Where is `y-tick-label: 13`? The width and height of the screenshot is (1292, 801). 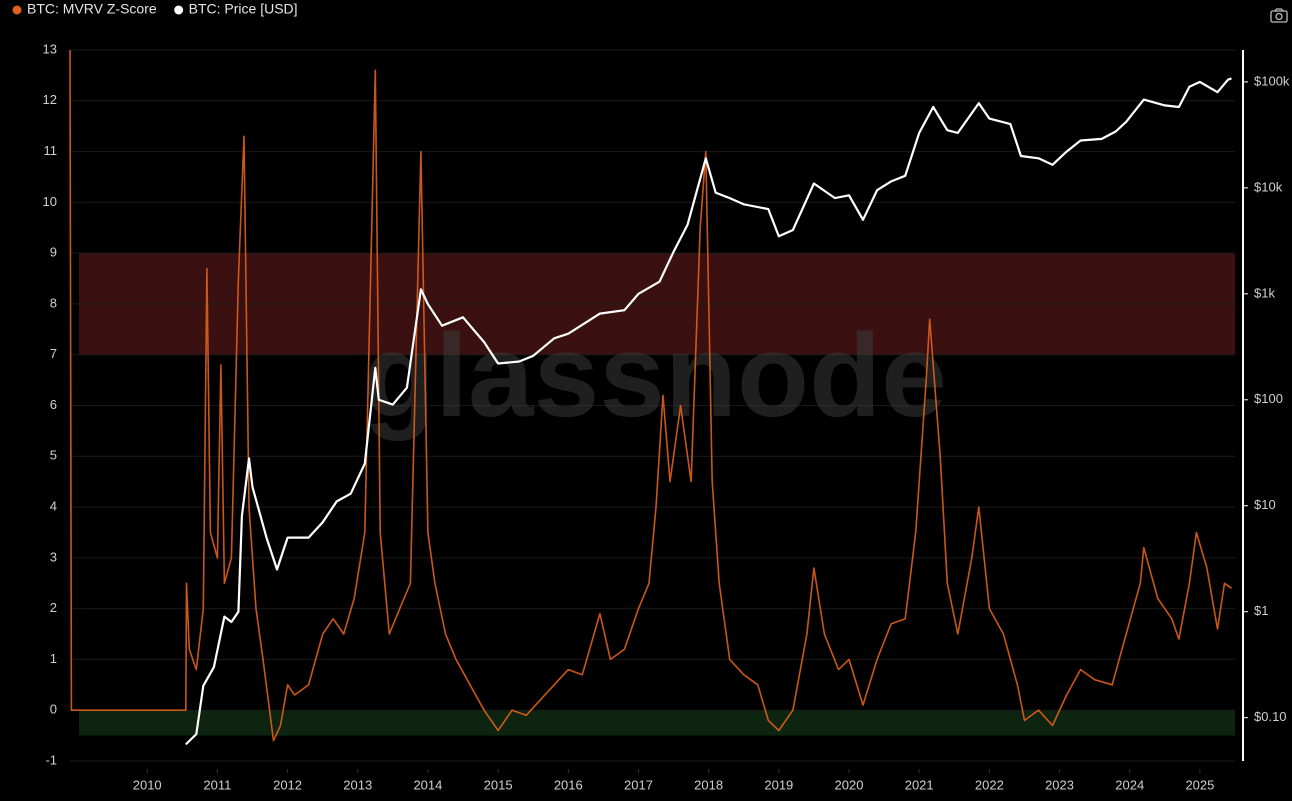 y-tick-label: 13 is located at coordinates (50, 48).